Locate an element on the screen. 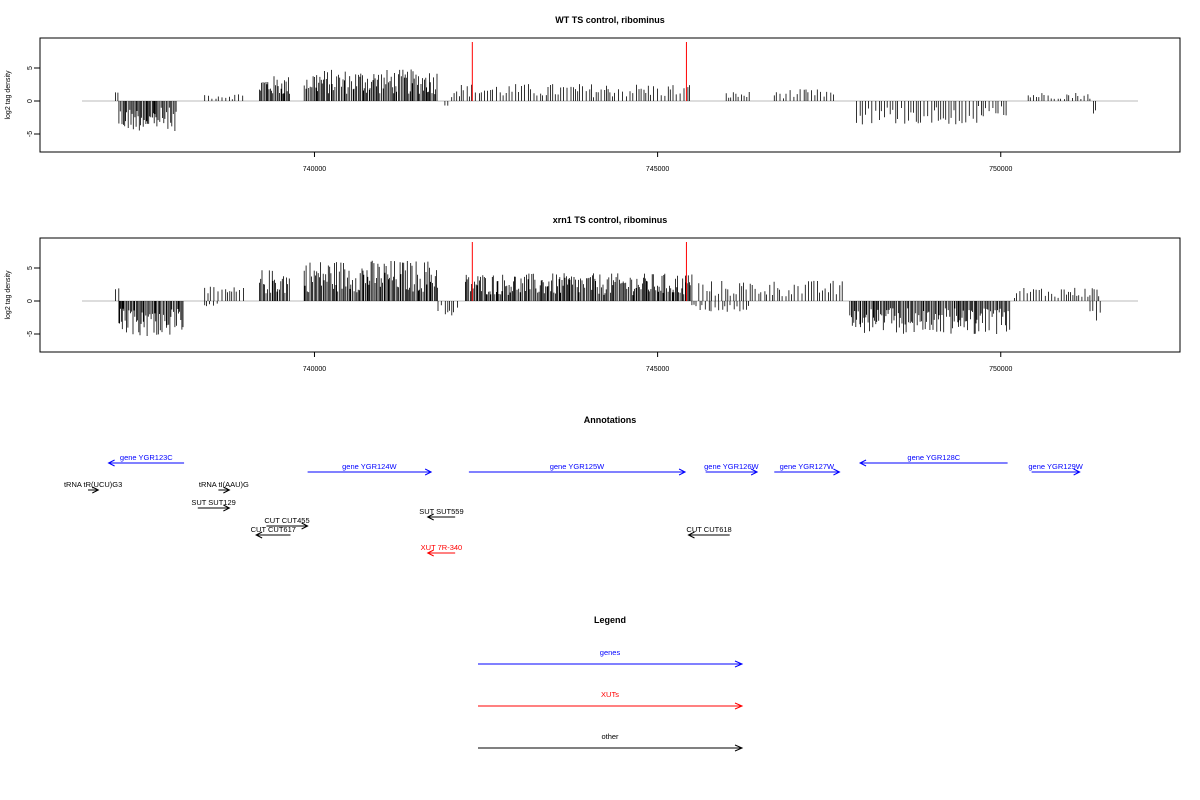  annotation-feature: tRNA tI(AAU)G is located at coordinates (224, 487).